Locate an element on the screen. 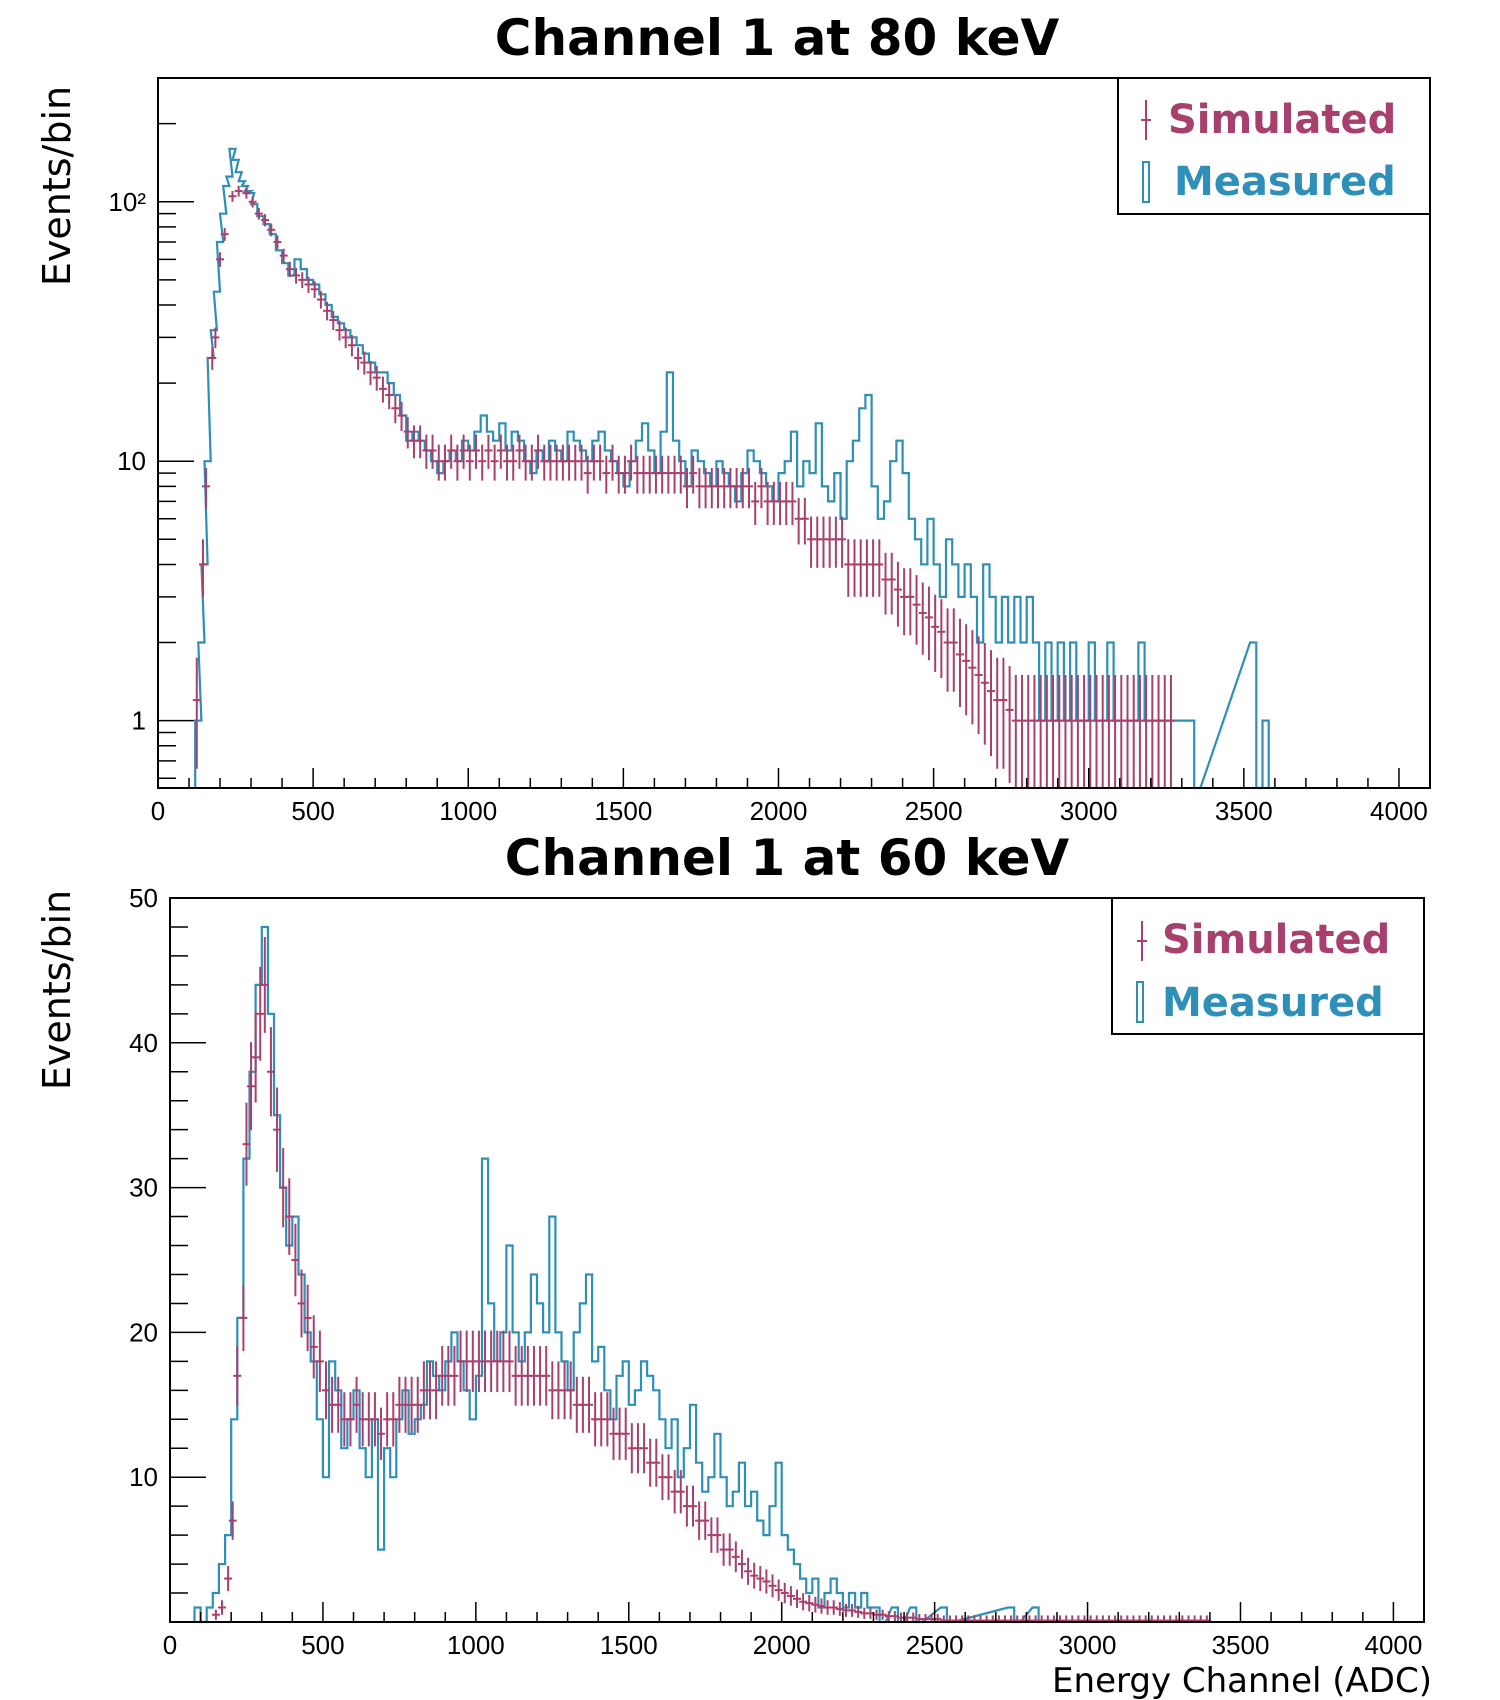 This screenshot has width=1500, height=1700. y-tick-label: 10 is located at coordinates (131, 461).